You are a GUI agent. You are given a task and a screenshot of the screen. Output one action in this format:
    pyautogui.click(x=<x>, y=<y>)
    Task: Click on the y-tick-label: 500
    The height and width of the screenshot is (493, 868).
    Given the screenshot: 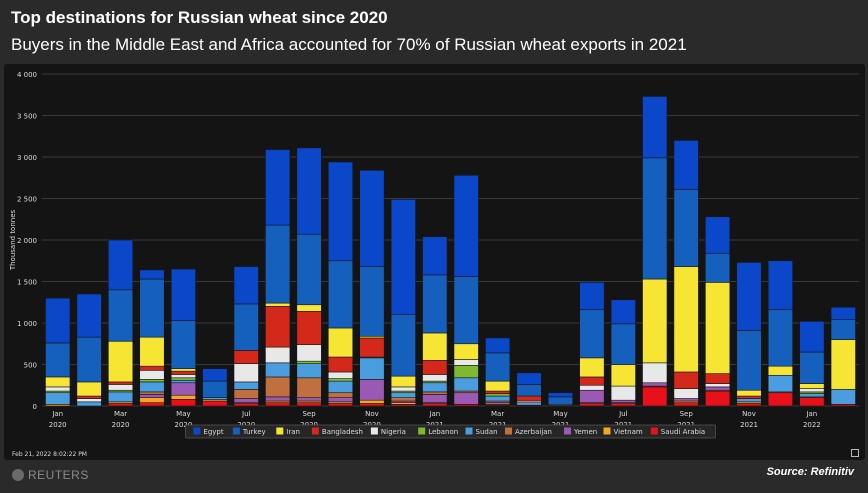 What is the action you would take?
    pyautogui.click(x=30, y=366)
    